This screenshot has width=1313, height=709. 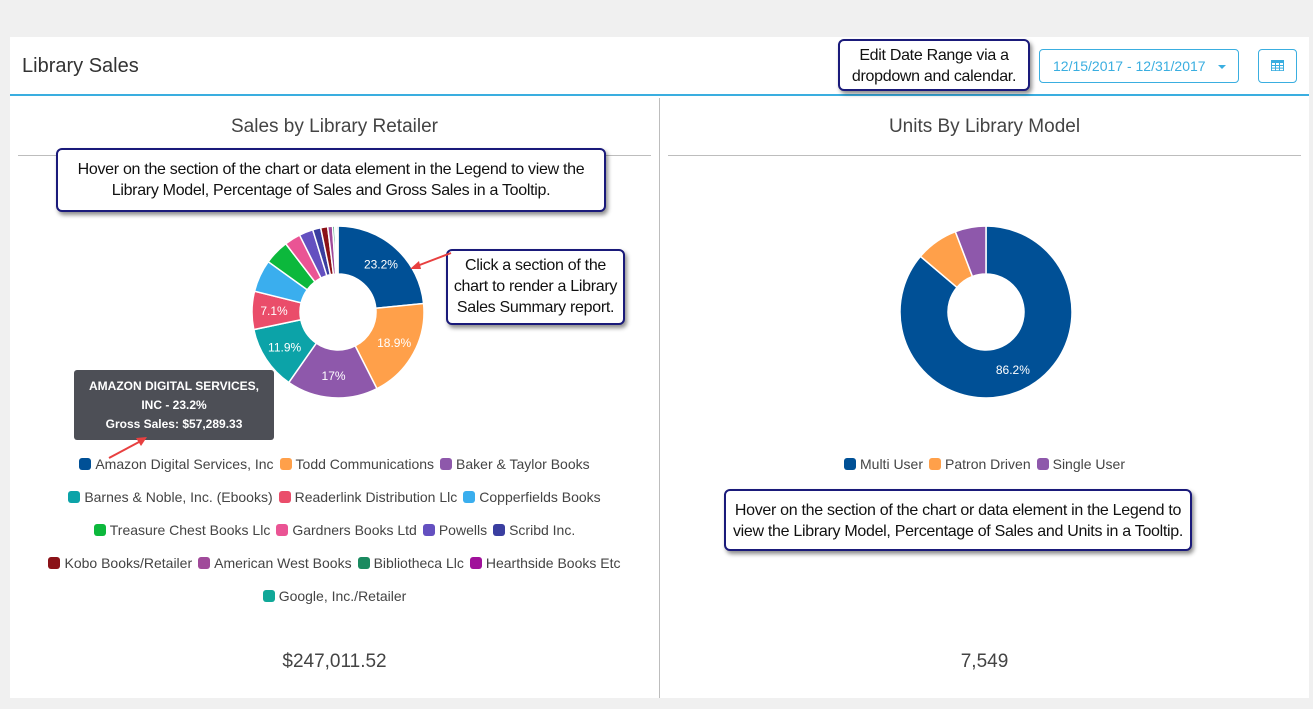 I want to click on tooltip-arrow-icon, so click(x=127, y=448).